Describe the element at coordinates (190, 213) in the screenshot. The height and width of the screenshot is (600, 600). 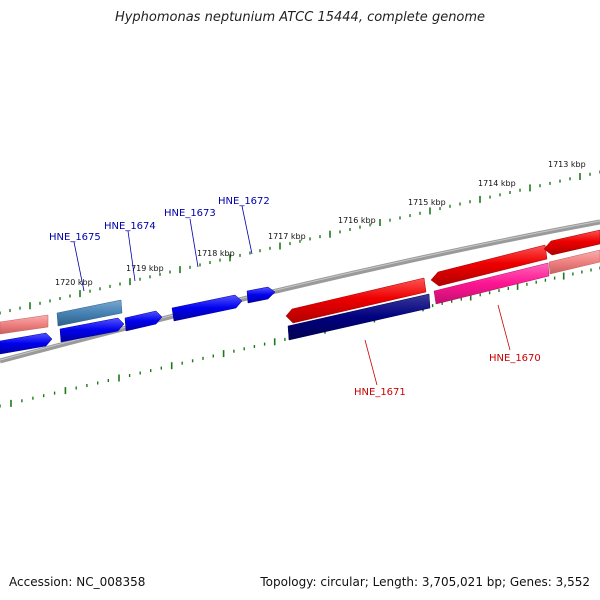
I see `gene-label-hne-1673: HNE_1673` at that location.